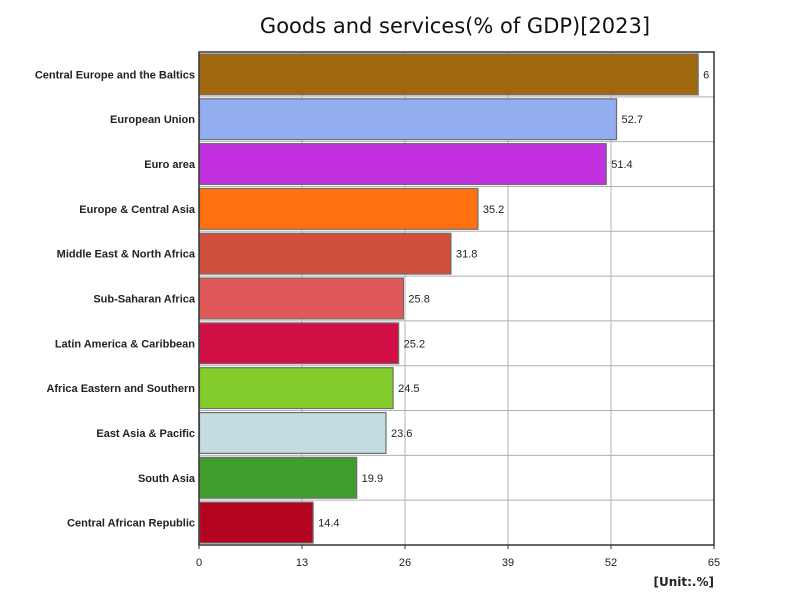 Image resolution: width=800 pixels, height=600 pixels. I want to click on x-tick-label: 26, so click(405, 563).